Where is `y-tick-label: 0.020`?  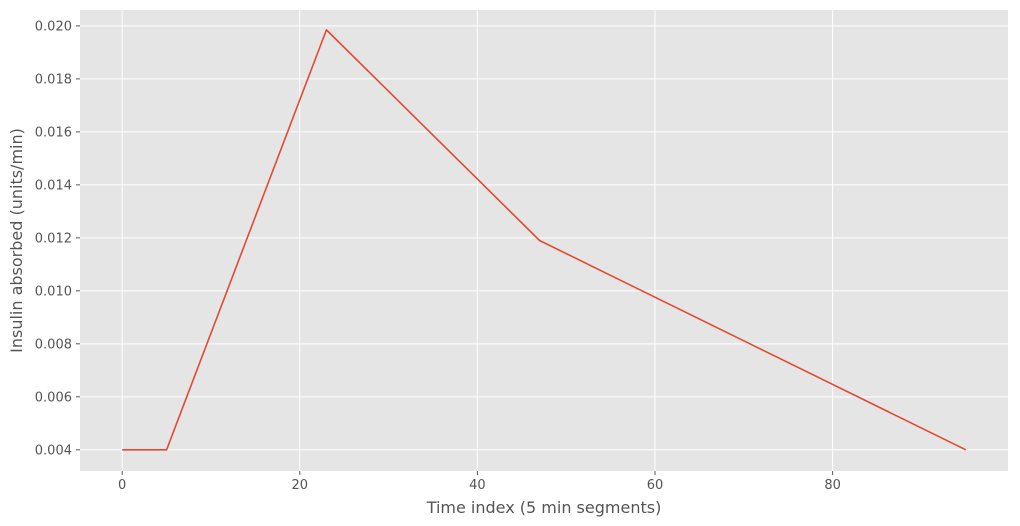 y-tick-label: 0.020 is located at coordinates (53, 26).